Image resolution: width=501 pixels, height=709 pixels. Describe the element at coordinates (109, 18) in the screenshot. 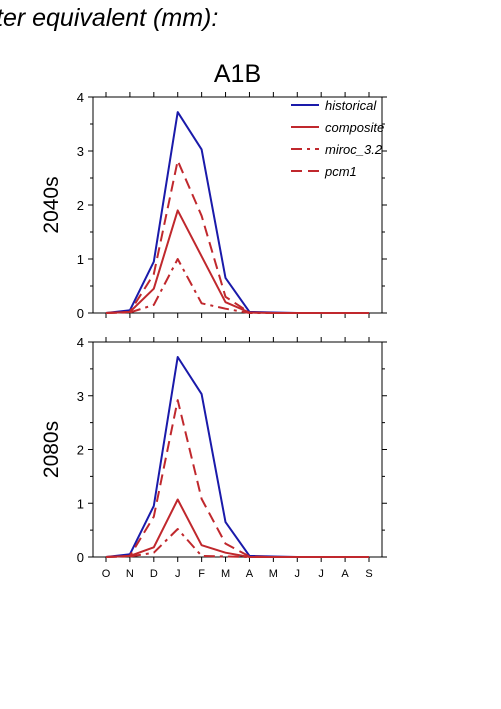

I see `figure-title: ter equivalent (mm):` at that location.